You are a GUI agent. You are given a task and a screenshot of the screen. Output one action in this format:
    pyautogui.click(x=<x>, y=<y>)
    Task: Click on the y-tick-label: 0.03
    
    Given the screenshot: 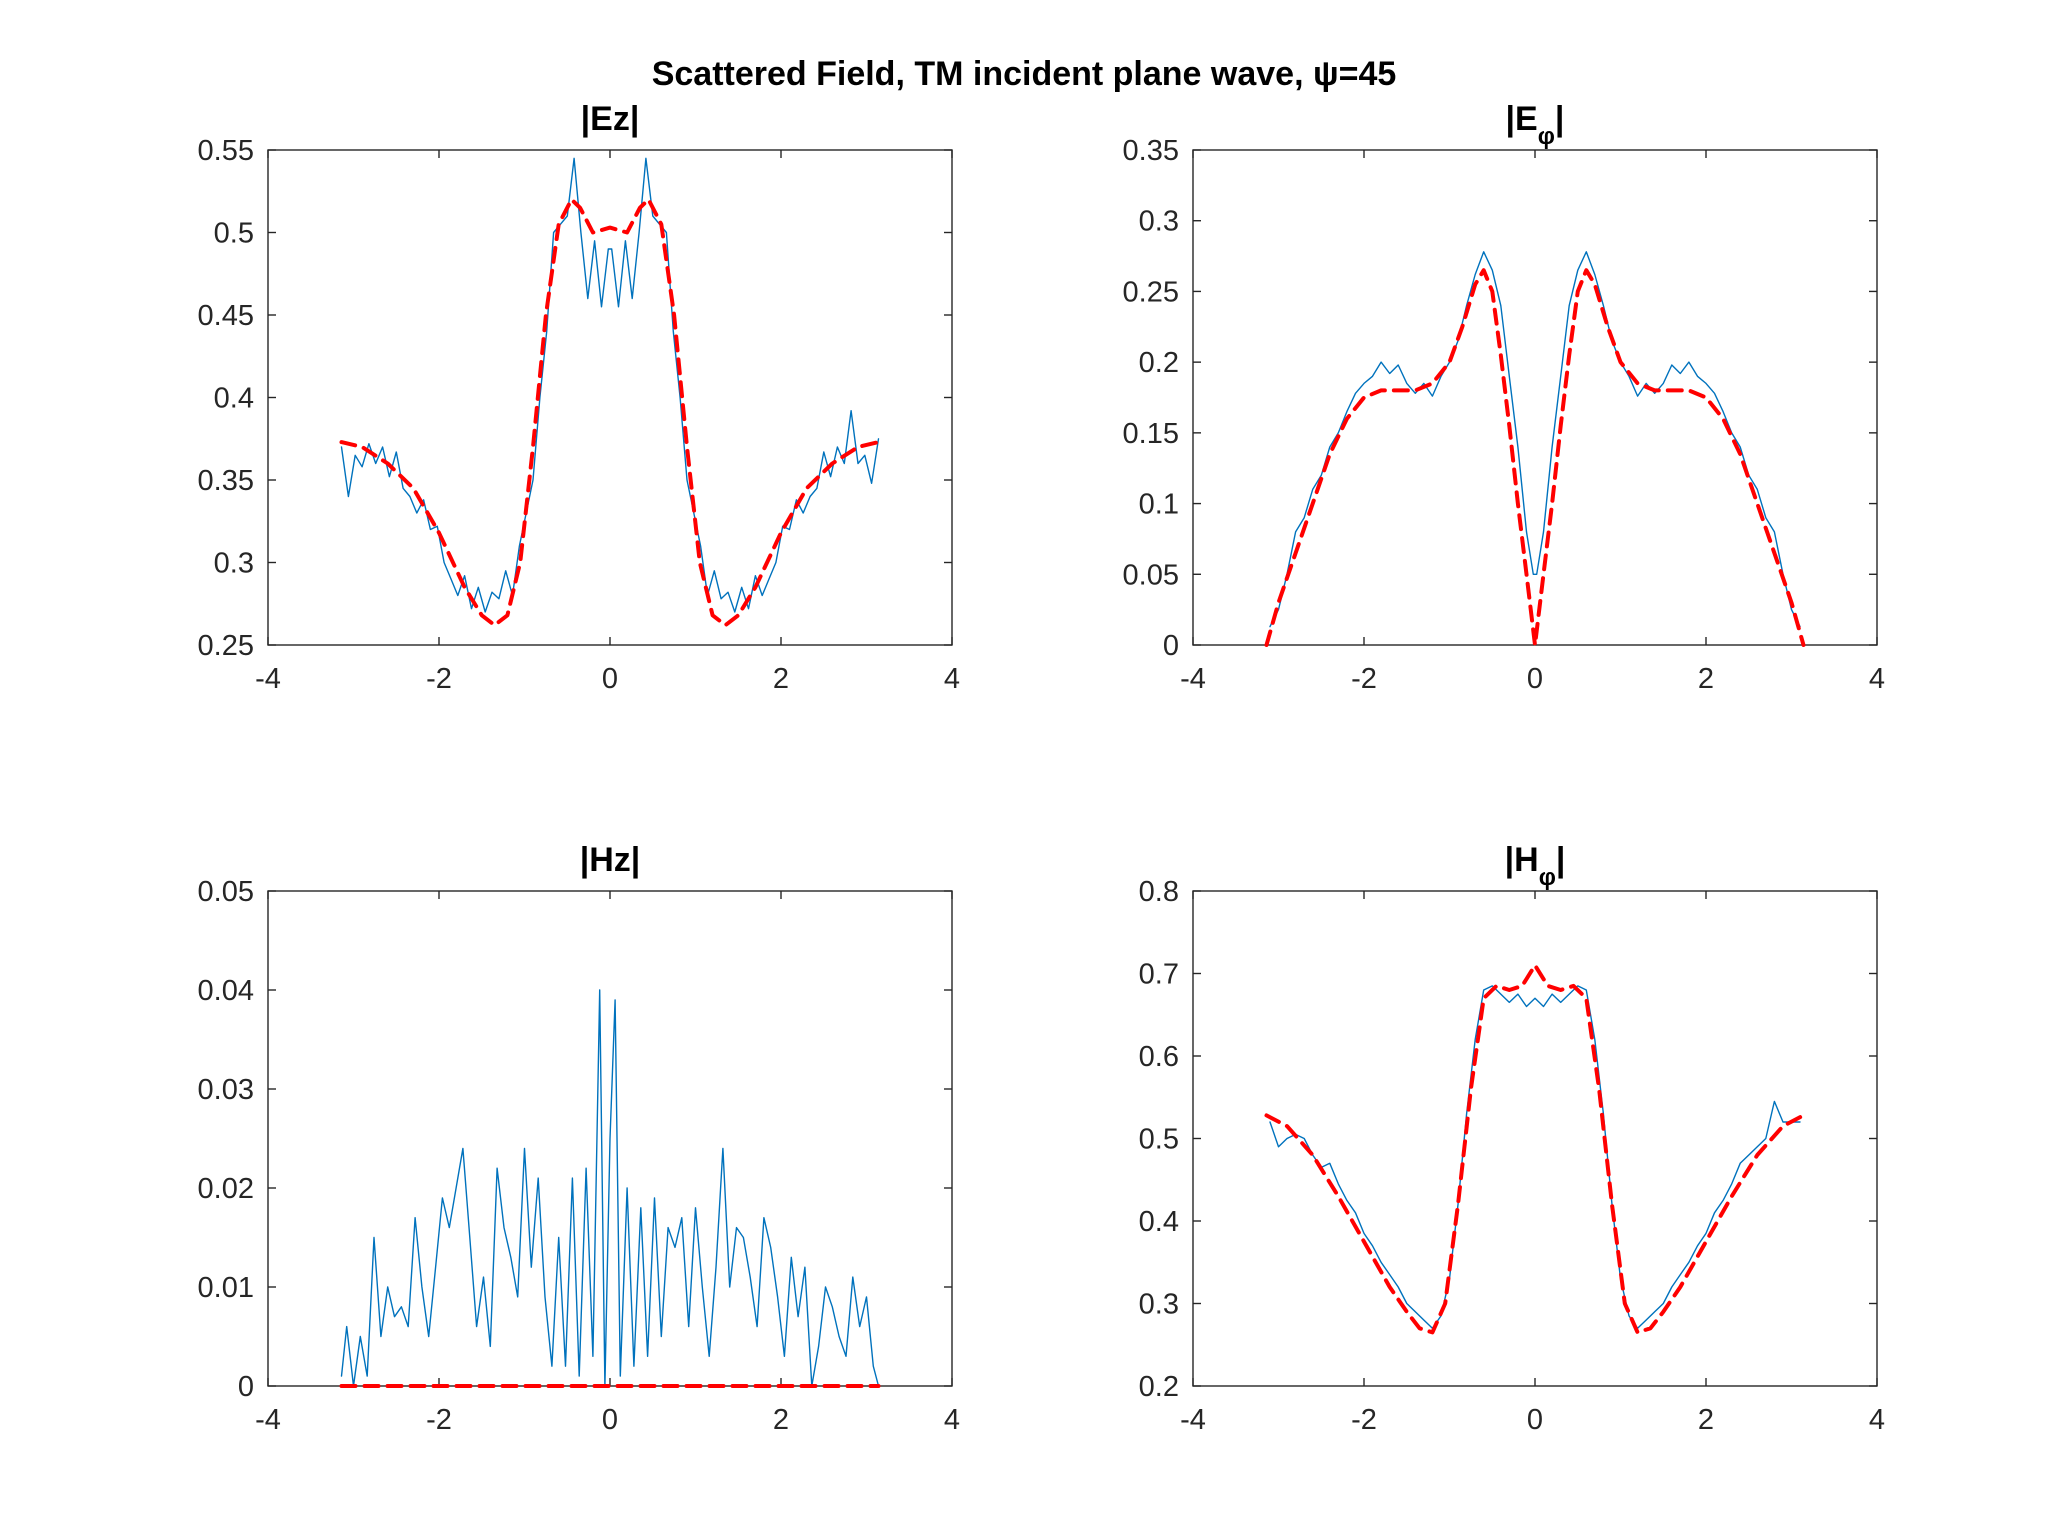 What is the action you would take?
    pyautogui.click(x=226, y=1090)
    